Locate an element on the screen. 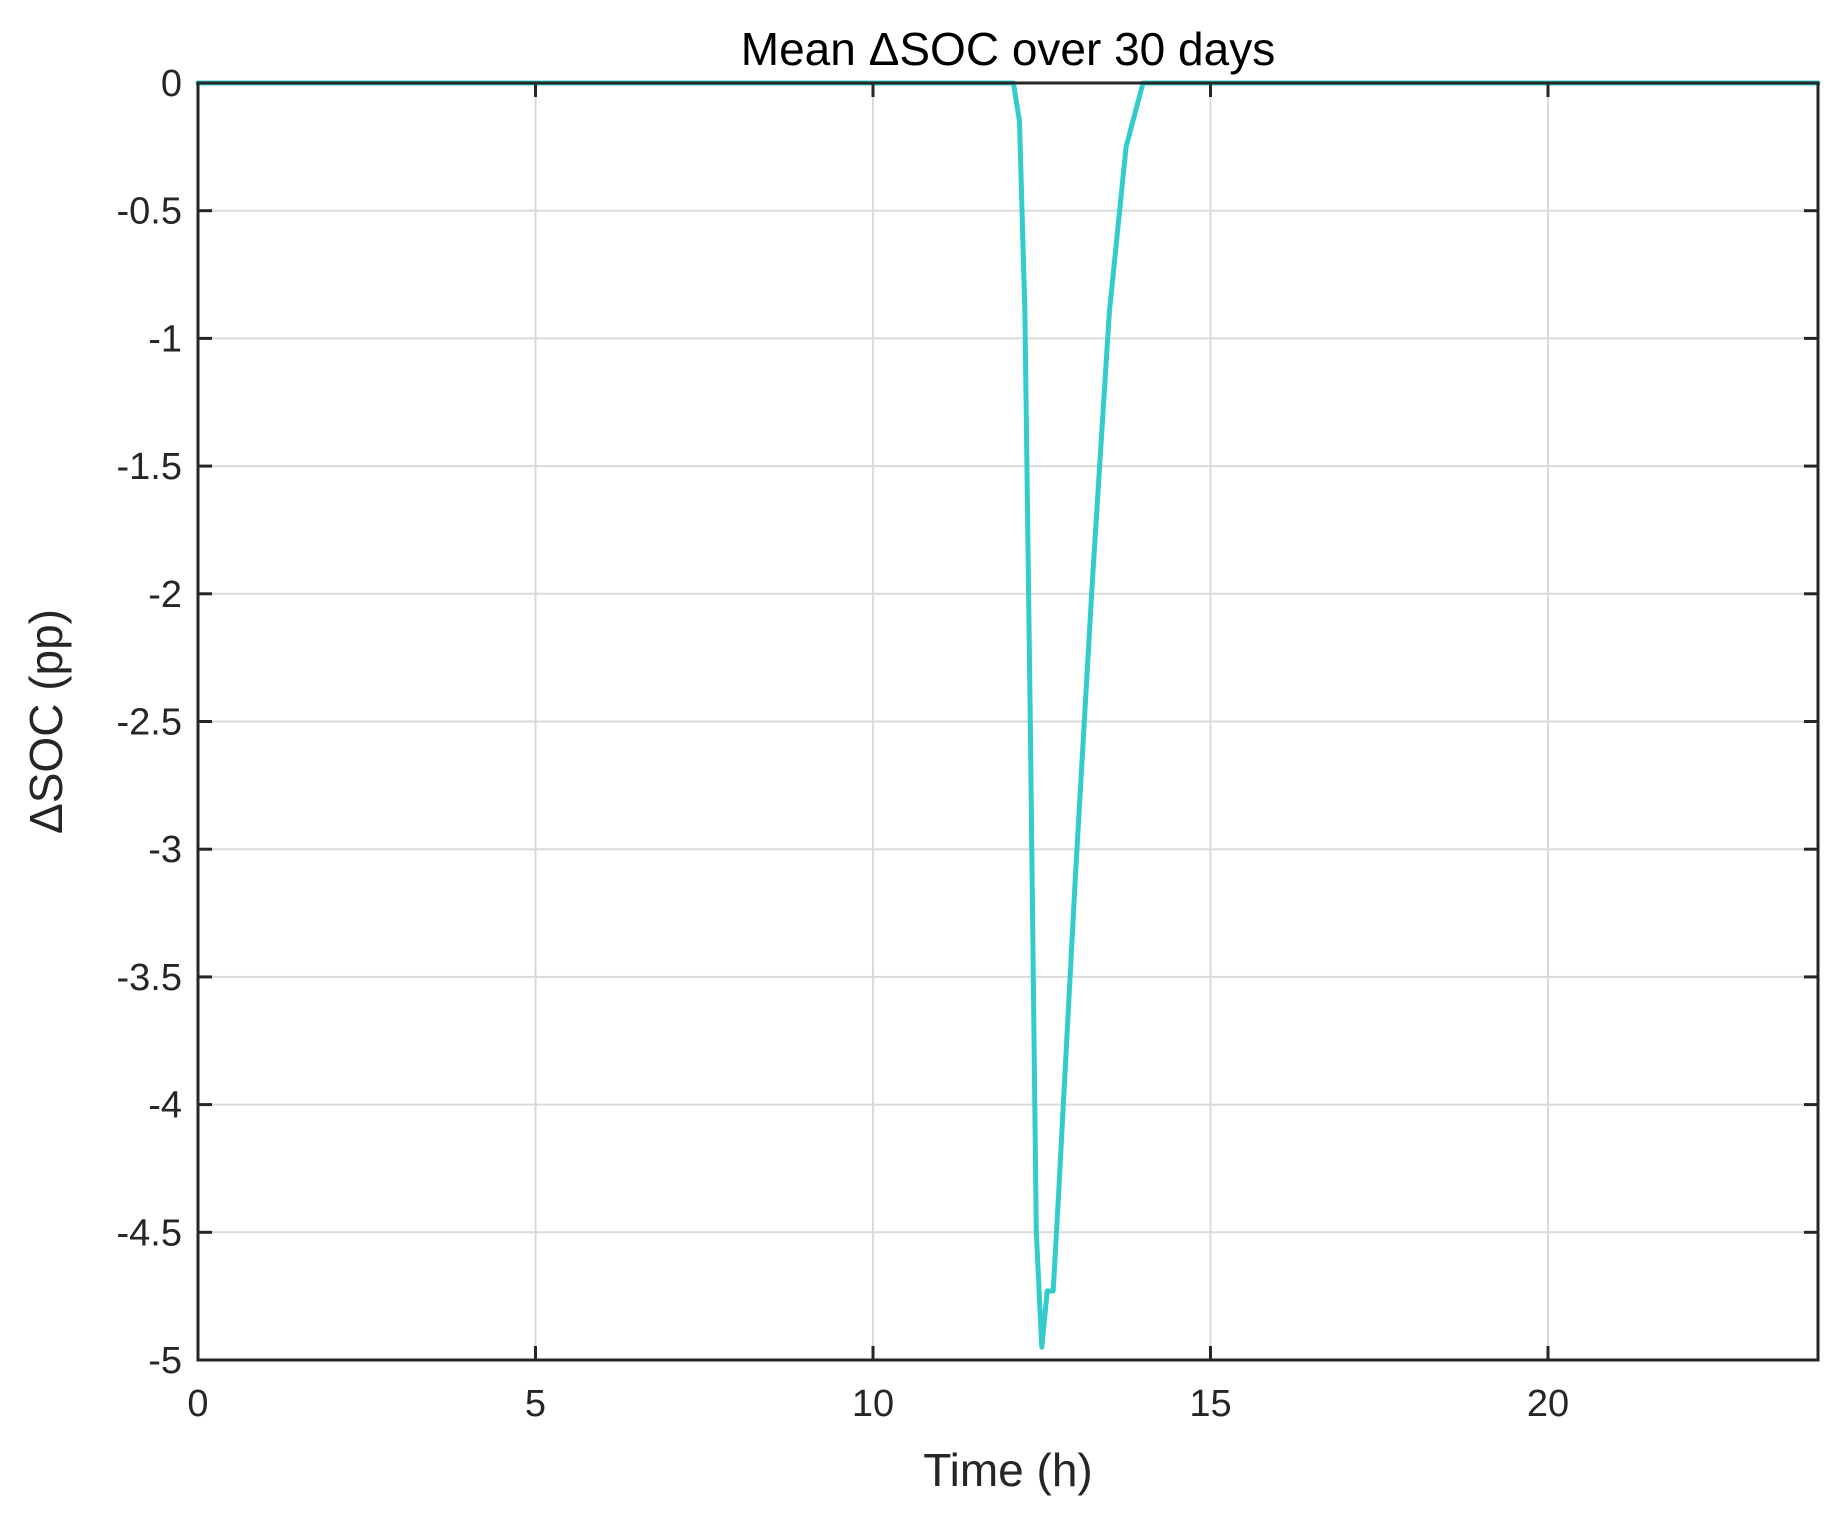 The width and height of the screenshot is (1838, 1523). y-tick-label: -0.5 is located at coordinates (149, 212).